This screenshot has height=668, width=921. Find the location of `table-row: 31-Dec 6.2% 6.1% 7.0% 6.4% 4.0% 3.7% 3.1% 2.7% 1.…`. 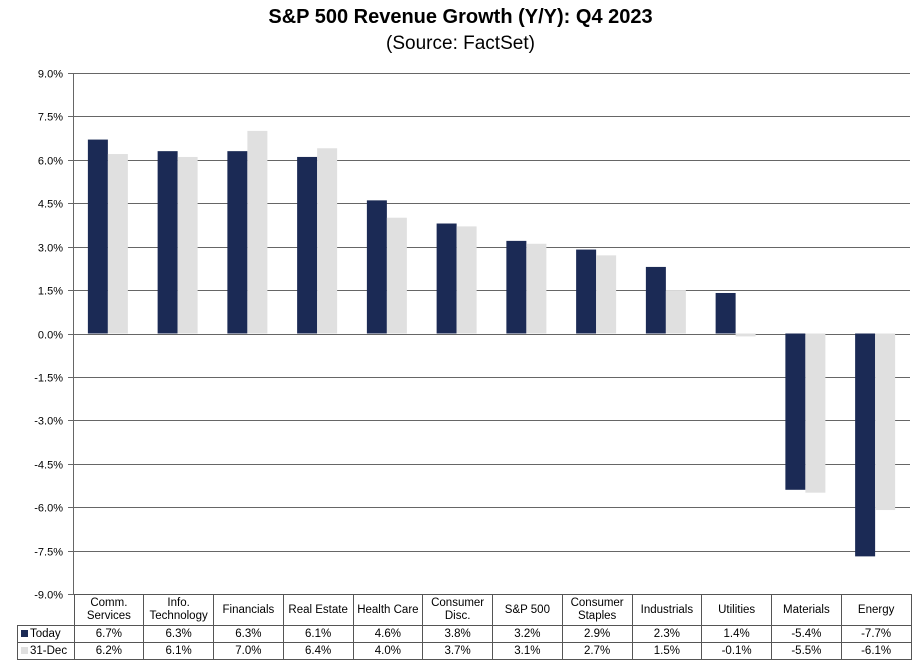

table-row: 31-Dec 6.2% 6.1% 7.0% 6.4% 4.0% 3.7% 3.1% 2.7% 1.… is located at coordinates (464, 651).